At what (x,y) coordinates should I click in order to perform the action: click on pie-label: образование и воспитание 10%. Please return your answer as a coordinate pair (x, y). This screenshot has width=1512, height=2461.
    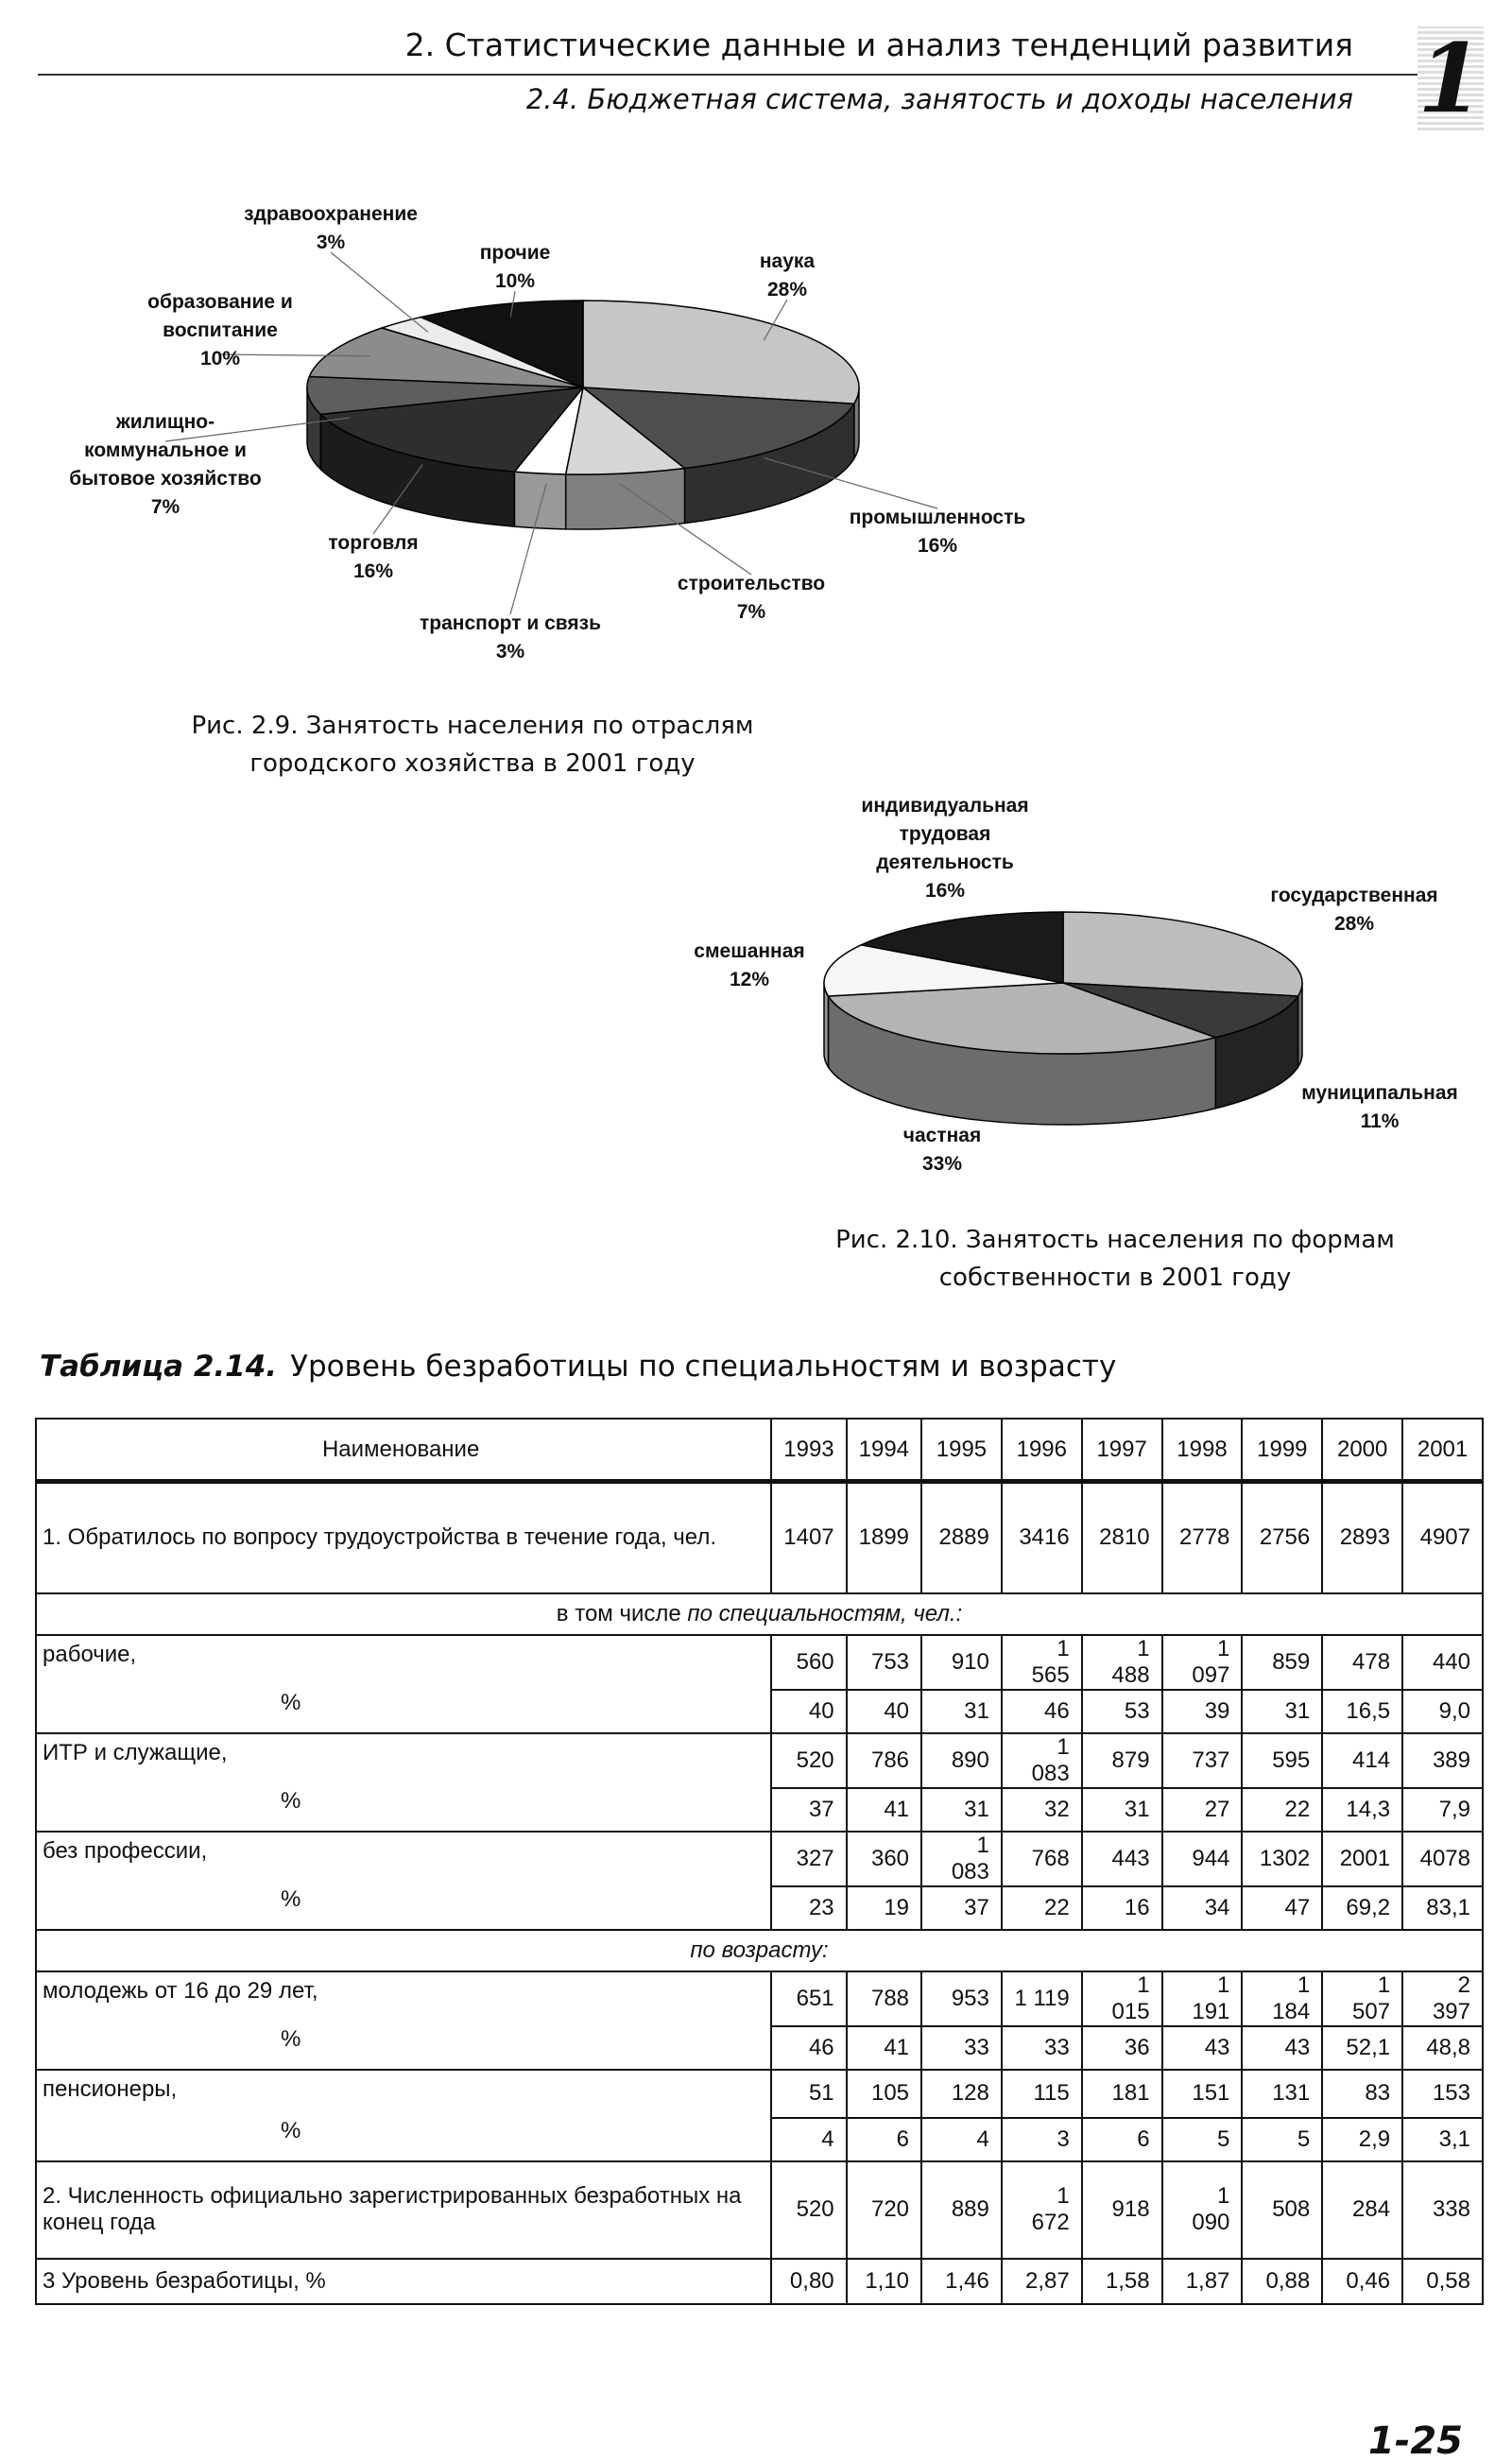
    Looking at the image, I should click on (220, 330).